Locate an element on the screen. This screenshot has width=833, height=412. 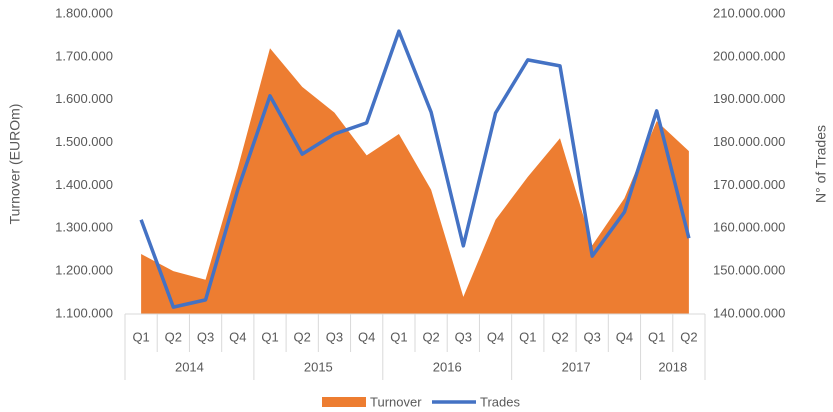
y-tick-label: 1.100.000 is located at coordinates (84, 312).